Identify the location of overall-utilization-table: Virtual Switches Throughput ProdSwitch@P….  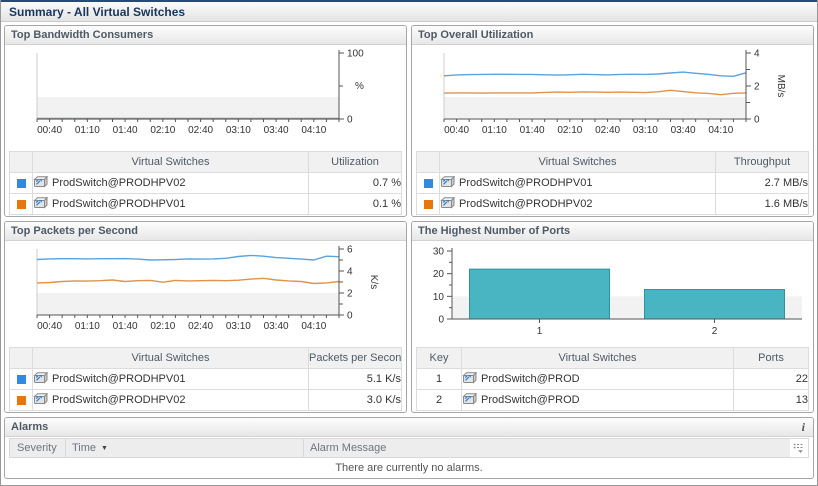
(612, 183).